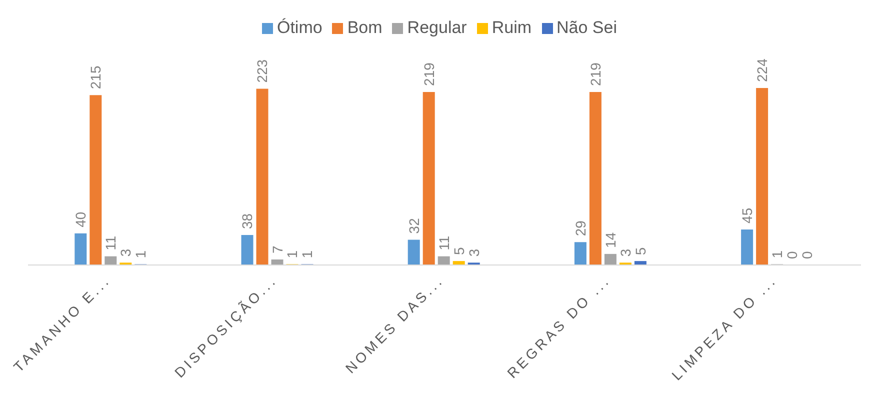  Describe the element at coordinates (96, 78) in the screenshot. I see `data-label: 215` at that location.